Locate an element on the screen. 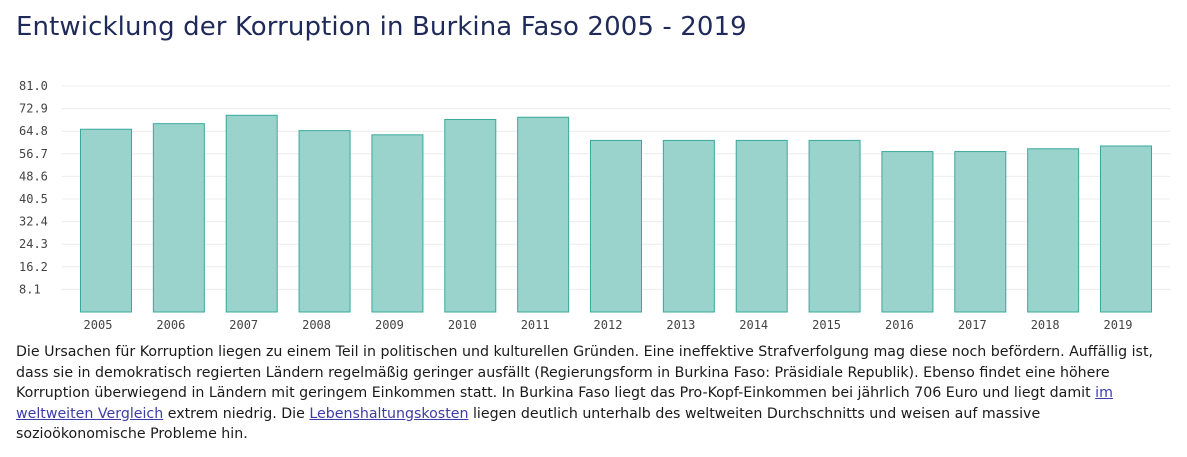 The height and width of the screenshot is (457, 1187). x-tick-label: 2014 is located at coordinates (753, 325).